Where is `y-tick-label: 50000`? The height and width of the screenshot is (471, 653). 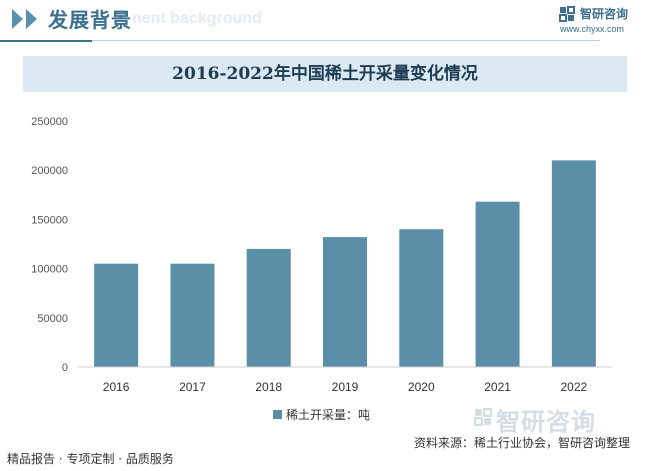 y-tick-label: 50000 is located at coordinates (52, 319).